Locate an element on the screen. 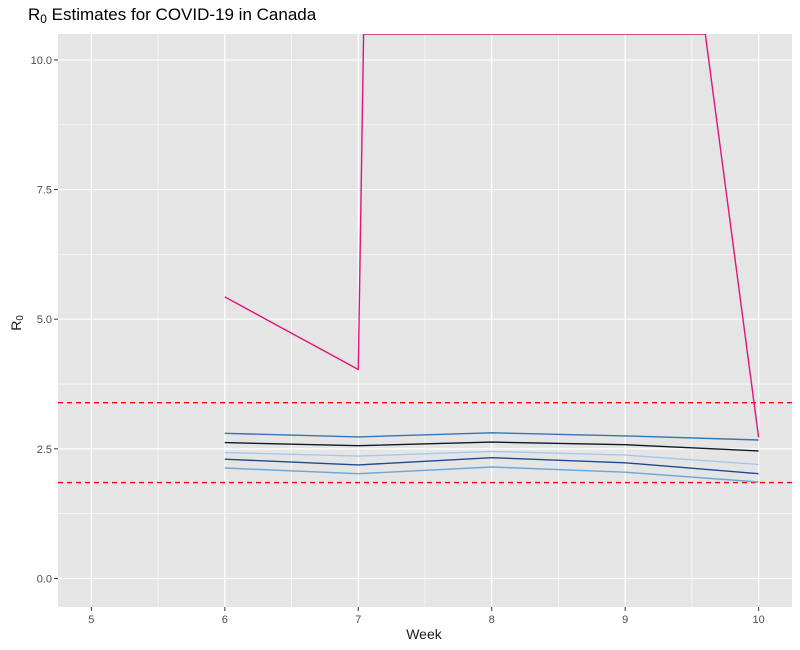 This screenshot has height=650, width=800. x-tick-label: 7 is located at coordinates (358, 620).